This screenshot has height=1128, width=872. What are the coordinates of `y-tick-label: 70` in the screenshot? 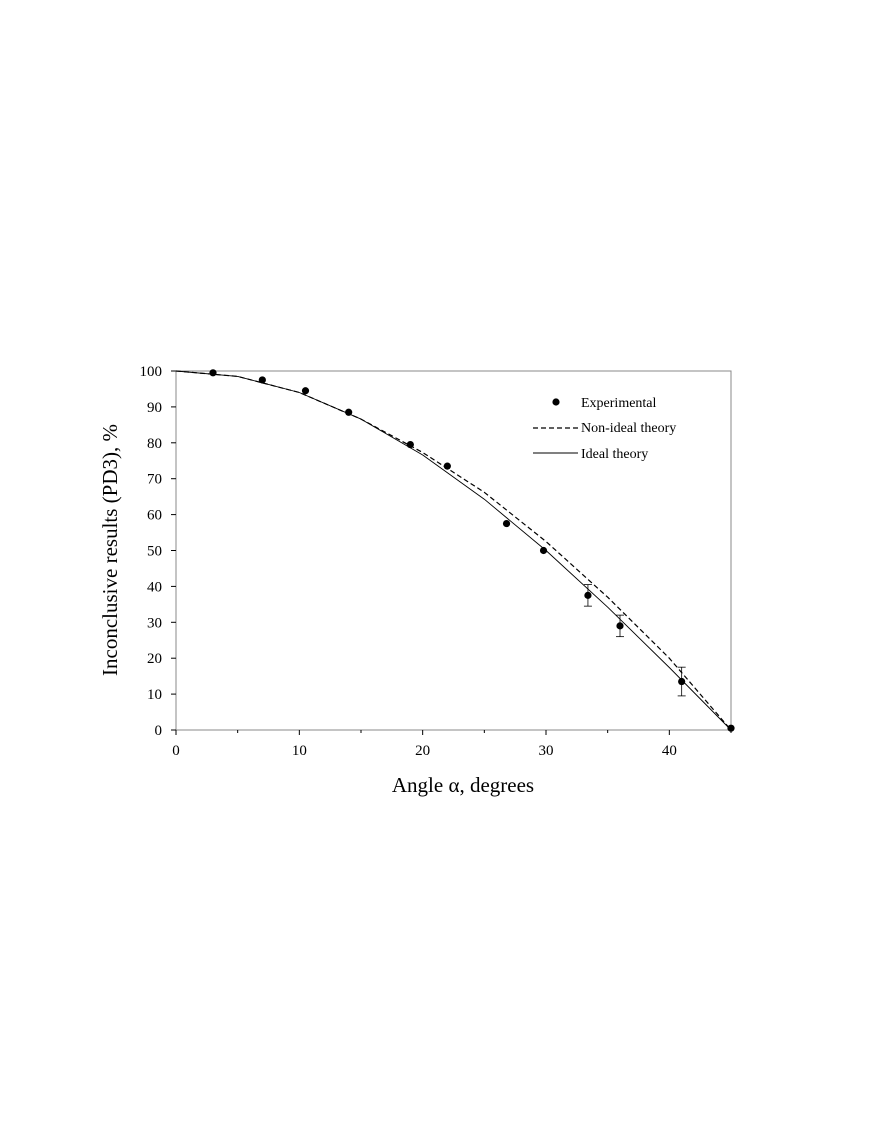 It's located at (154, 480).